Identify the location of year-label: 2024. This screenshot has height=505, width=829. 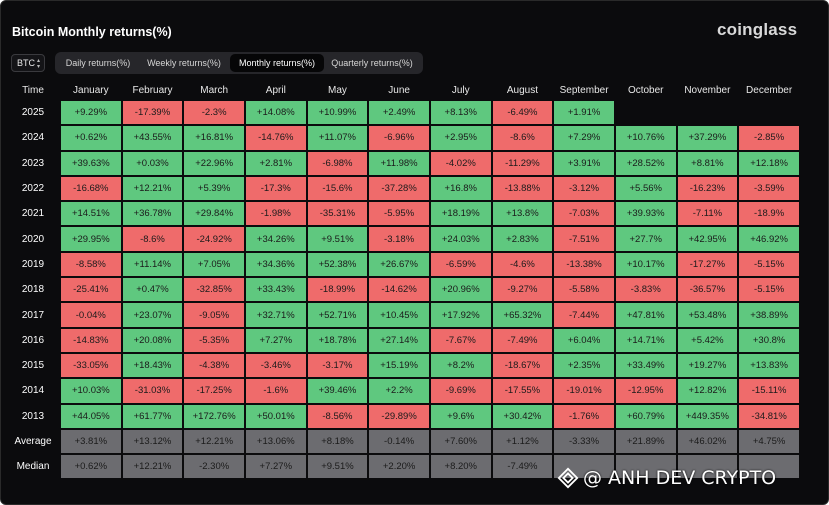
(33, 138).